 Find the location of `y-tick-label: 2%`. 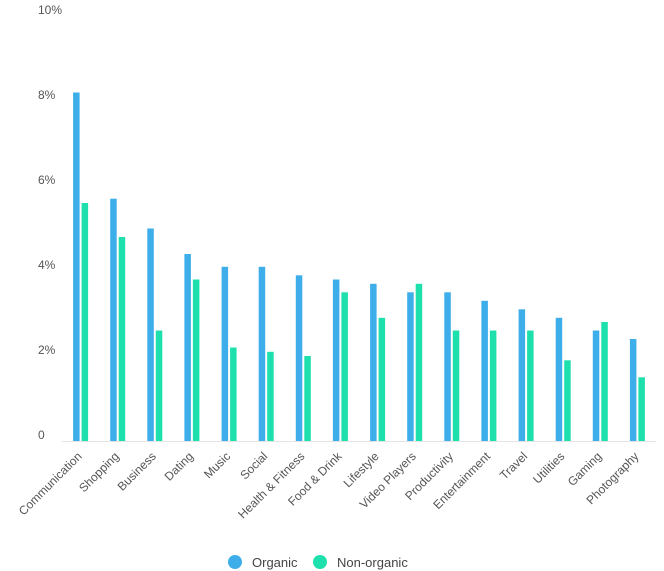

y-tick-label: 2% is located at coordinates (47, 350).